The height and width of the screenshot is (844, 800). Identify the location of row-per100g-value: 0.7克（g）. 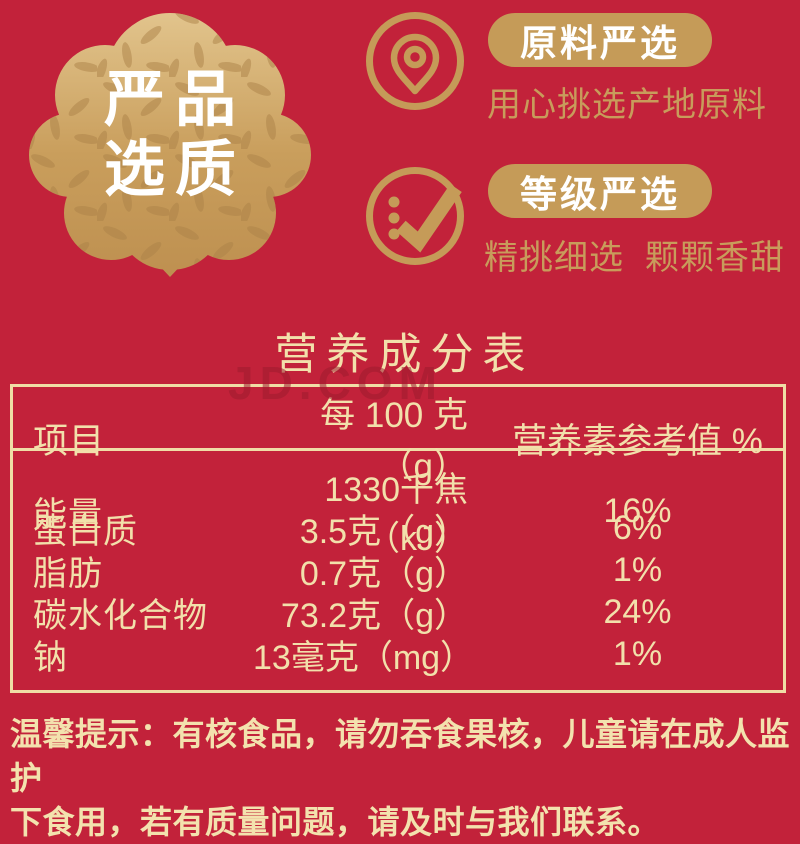
(383, 574).